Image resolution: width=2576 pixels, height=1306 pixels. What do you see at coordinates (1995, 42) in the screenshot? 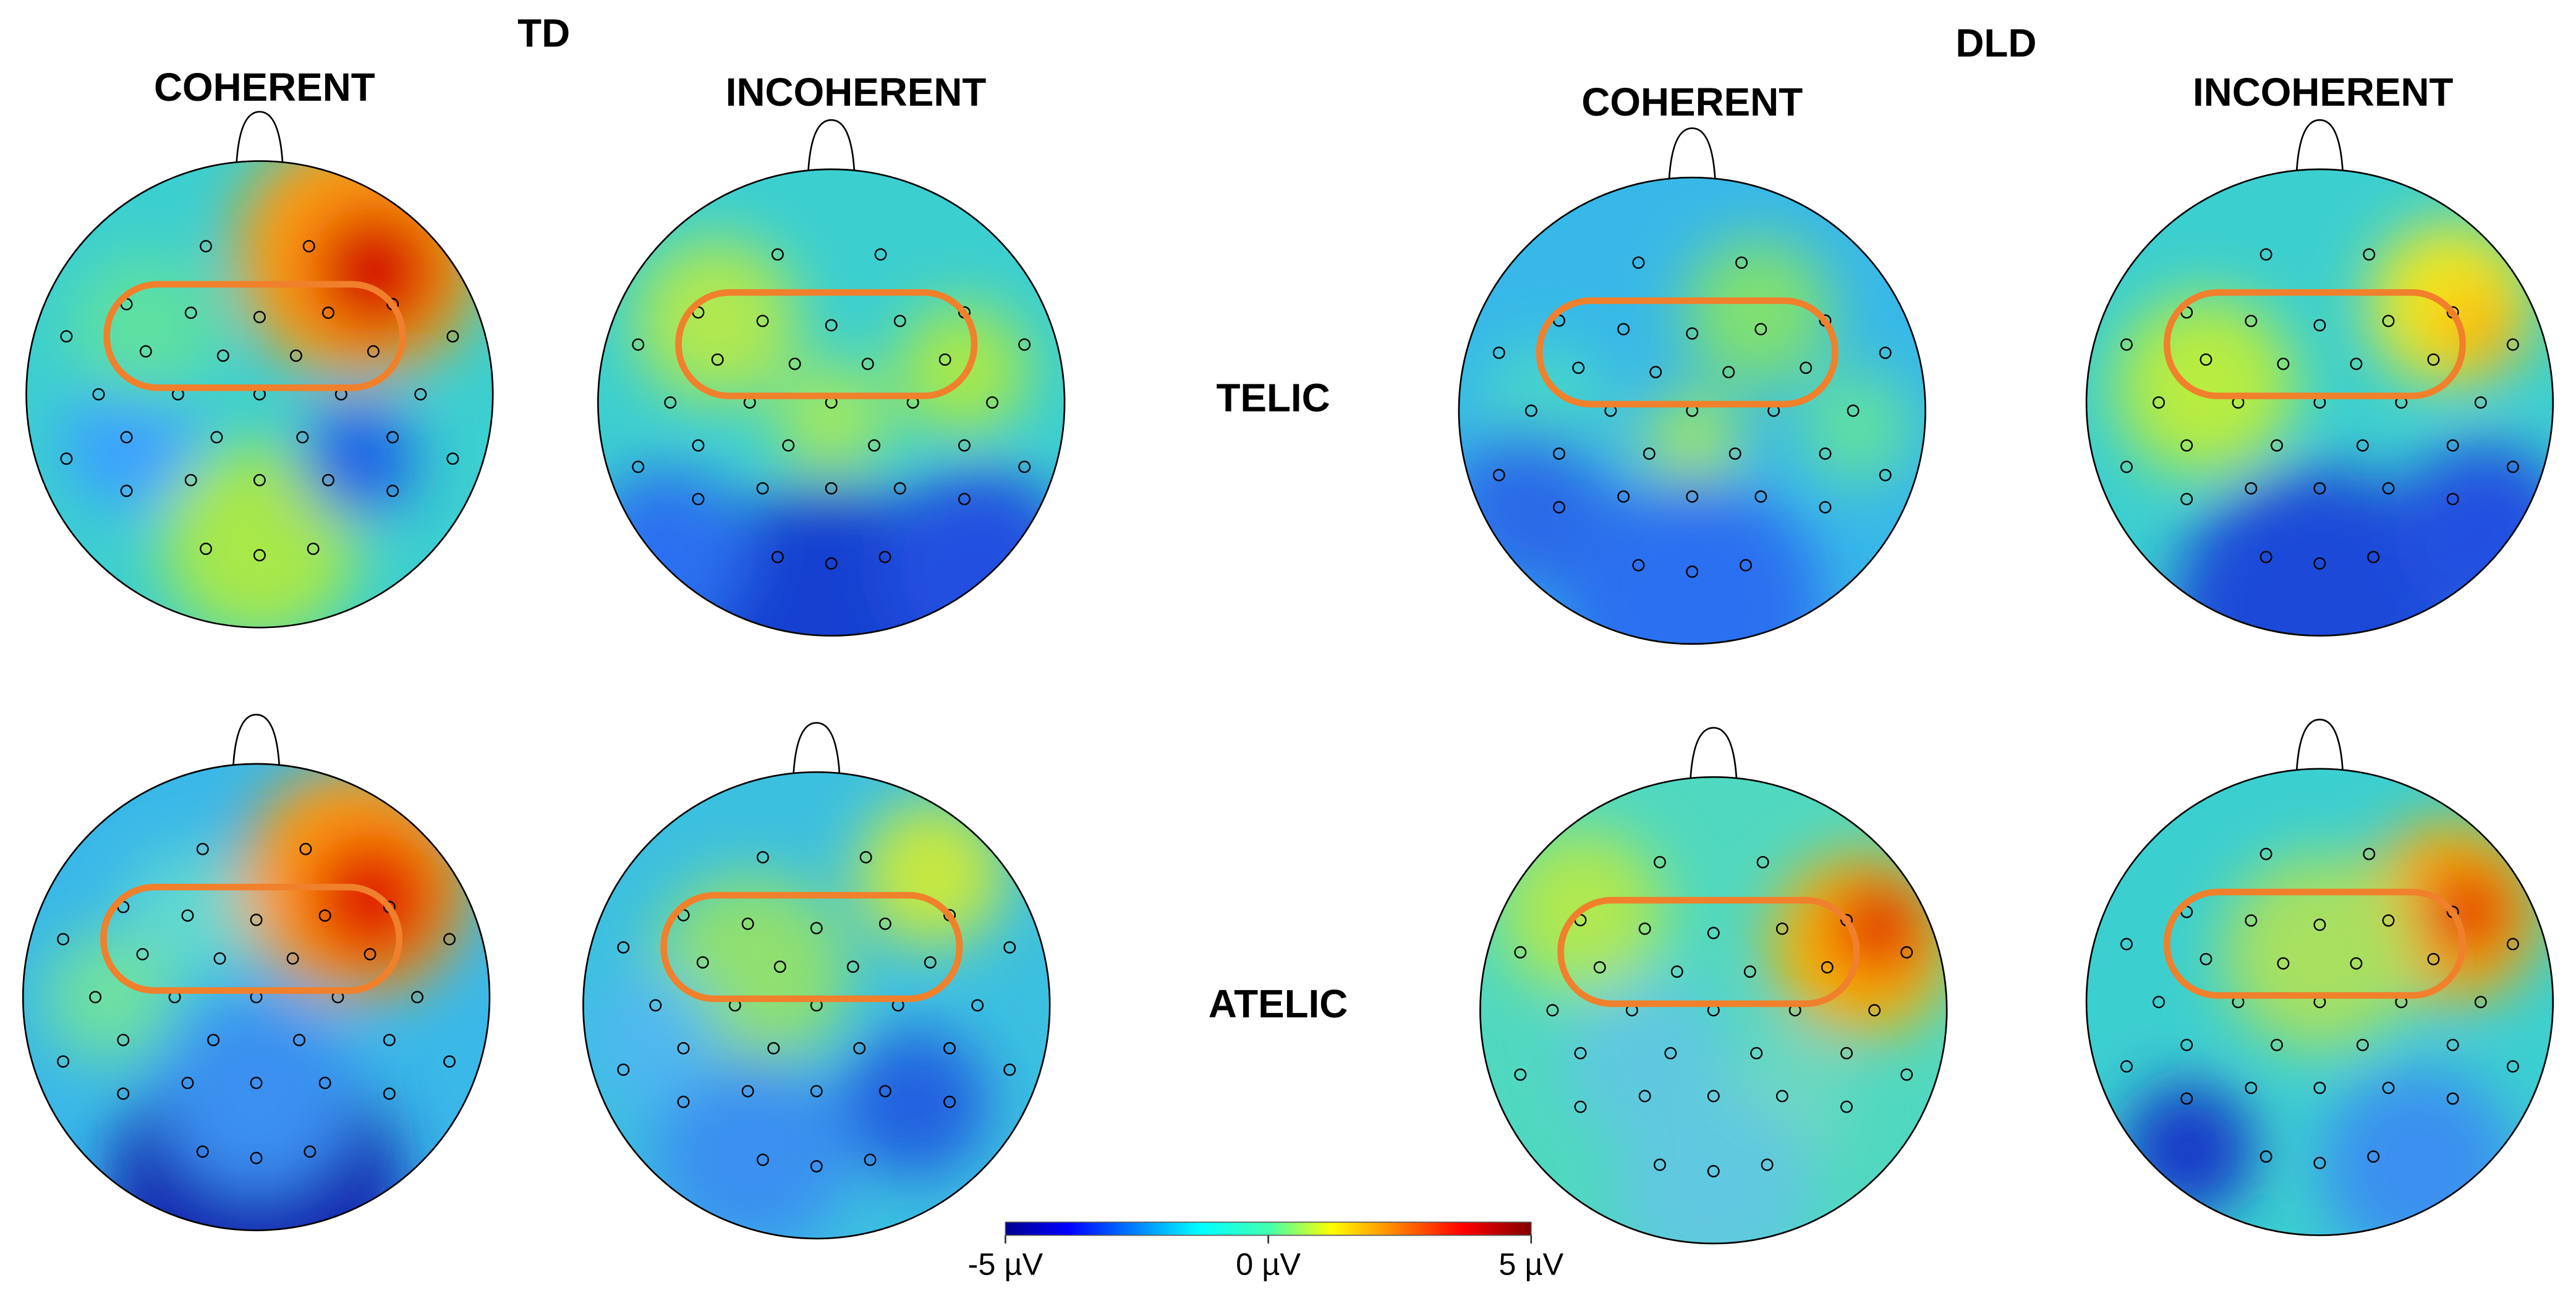
I see `group-label: DLD` at bounding box center [1995, 42].